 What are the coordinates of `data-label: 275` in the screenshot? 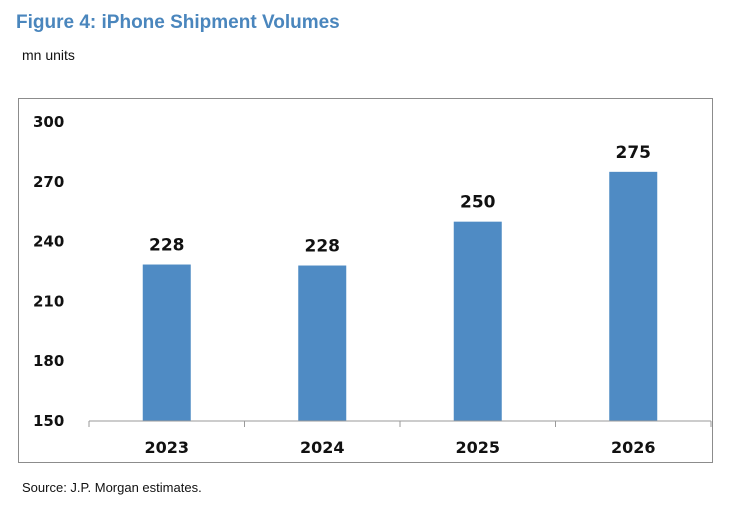 It's located at (634, 153).